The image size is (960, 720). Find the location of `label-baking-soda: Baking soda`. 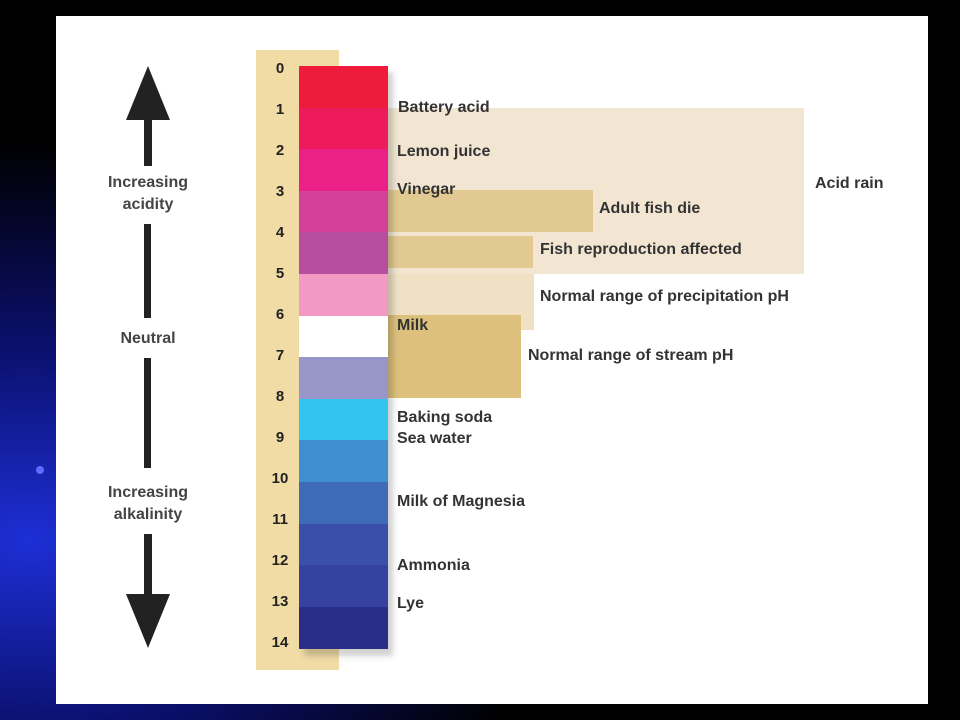

label-baking-soda: Baking soda is located at coordinates (445, 417).